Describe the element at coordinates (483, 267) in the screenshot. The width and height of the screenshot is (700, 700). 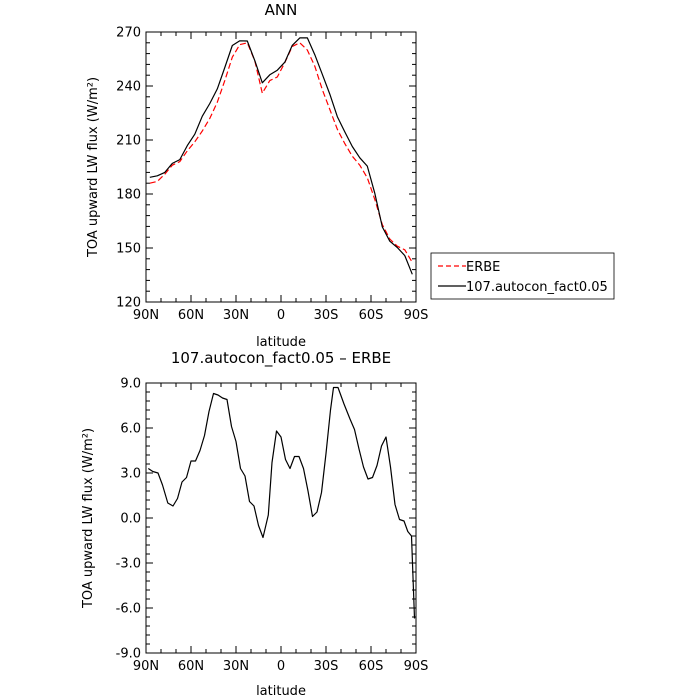
I see `legend-label-erbe: ERBE` at that location.